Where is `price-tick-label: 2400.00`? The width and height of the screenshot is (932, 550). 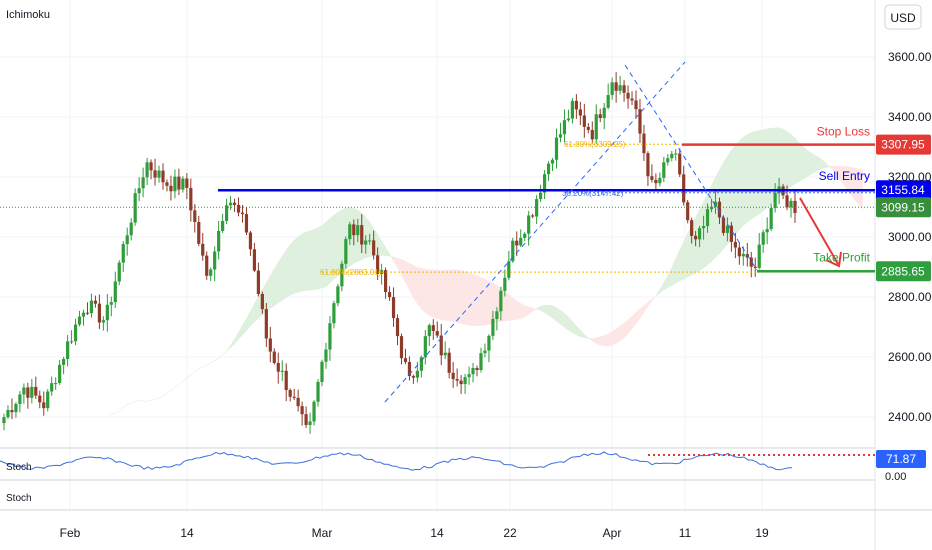
price-tick-label: 2400.00 is located at coordinates (910, 417).